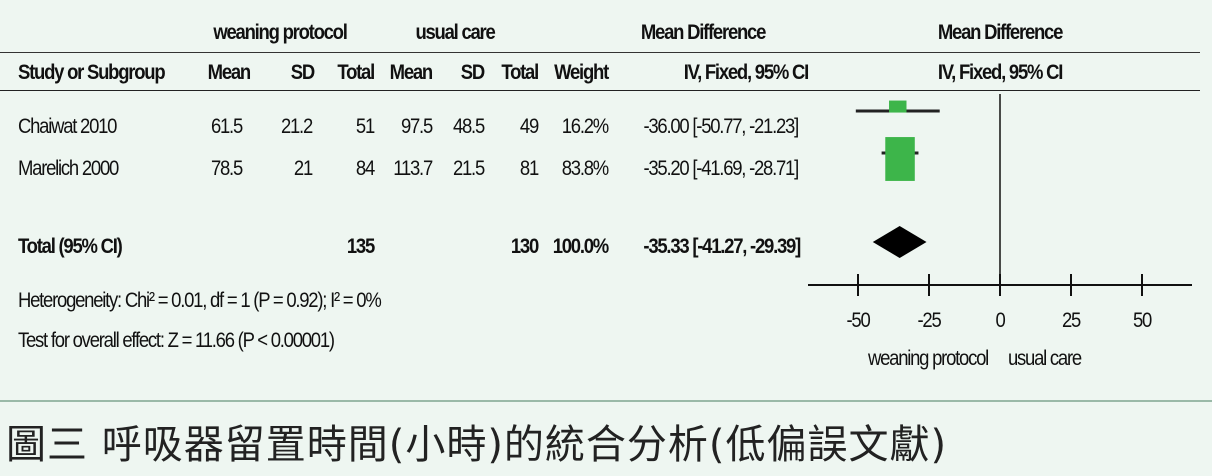 This screenshot has width=1212, height=476. What do you see at coordinates (1000, 195) in the screenshot?
I see `forest-plot` at bounding box center [1000, 195].